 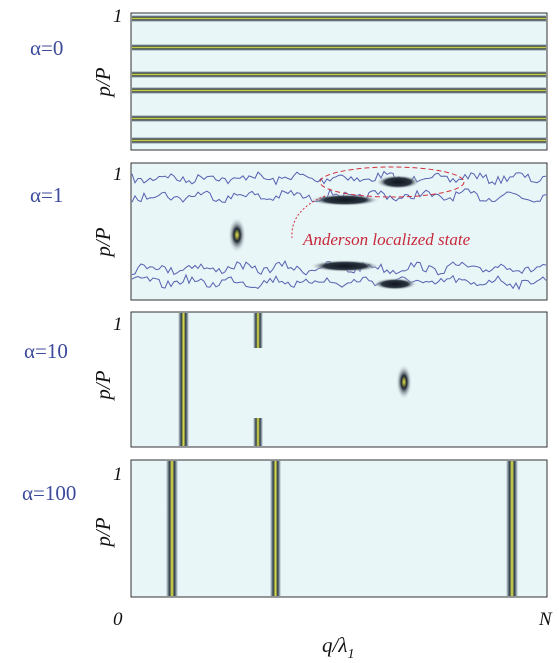 What do you see at coordinates (46, 195) in the screenshot?
I see `alpha-label: α=1` at bounding box center [46, 195].